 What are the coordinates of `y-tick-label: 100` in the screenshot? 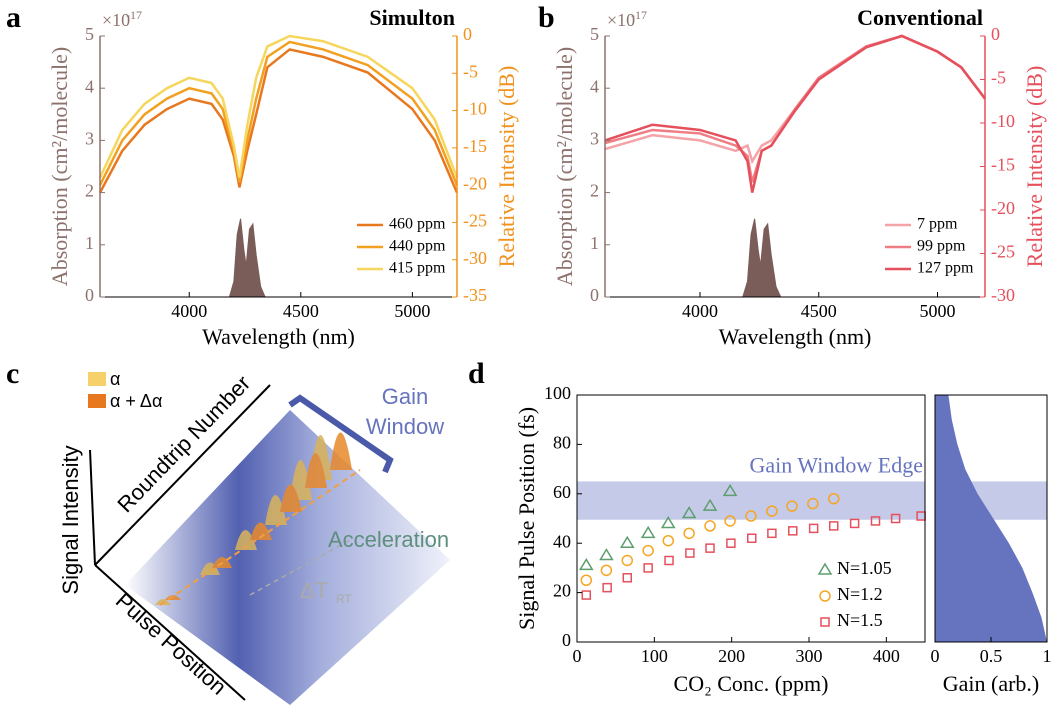 It's located at (557, 393).